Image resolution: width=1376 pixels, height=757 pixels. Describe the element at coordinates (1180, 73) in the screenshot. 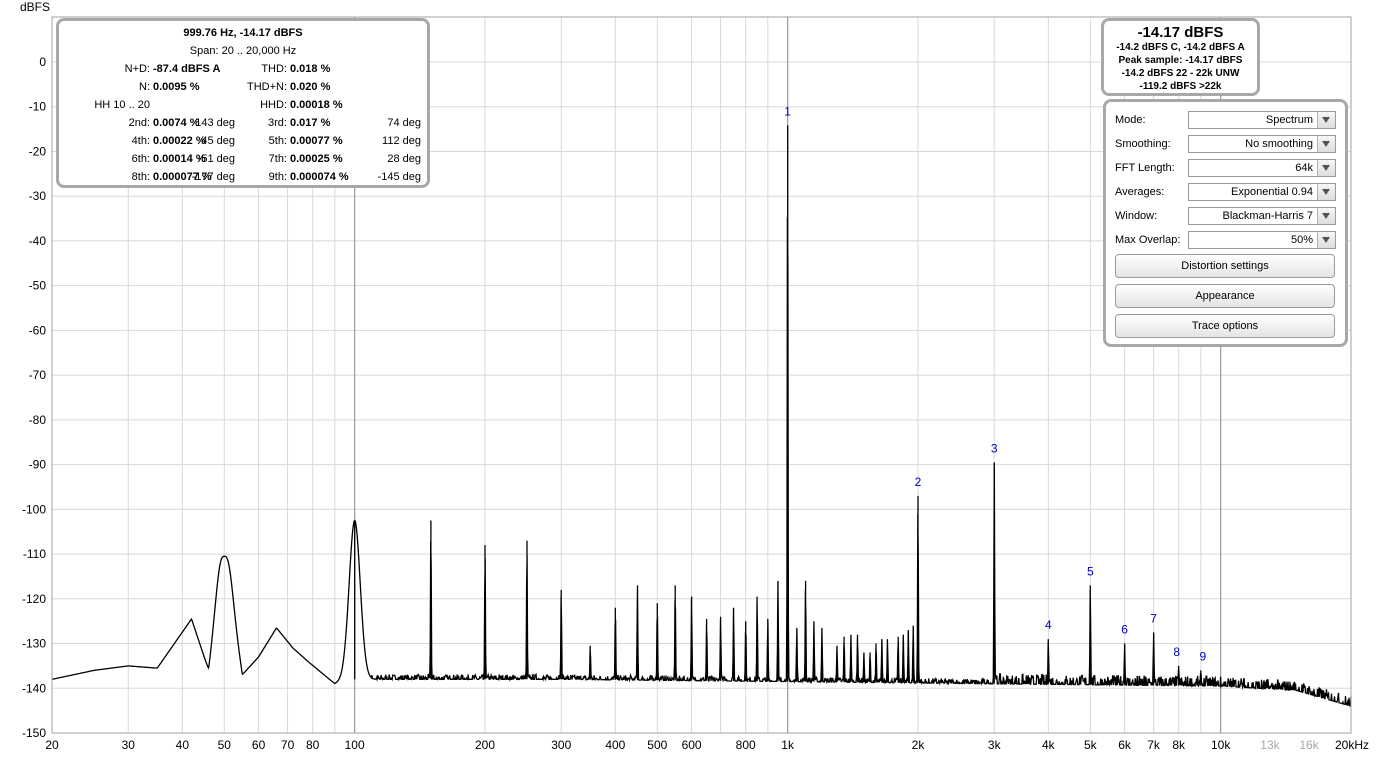

I see `readout-line: -14.2 dBFS 22 - 22k UNW` at that location.